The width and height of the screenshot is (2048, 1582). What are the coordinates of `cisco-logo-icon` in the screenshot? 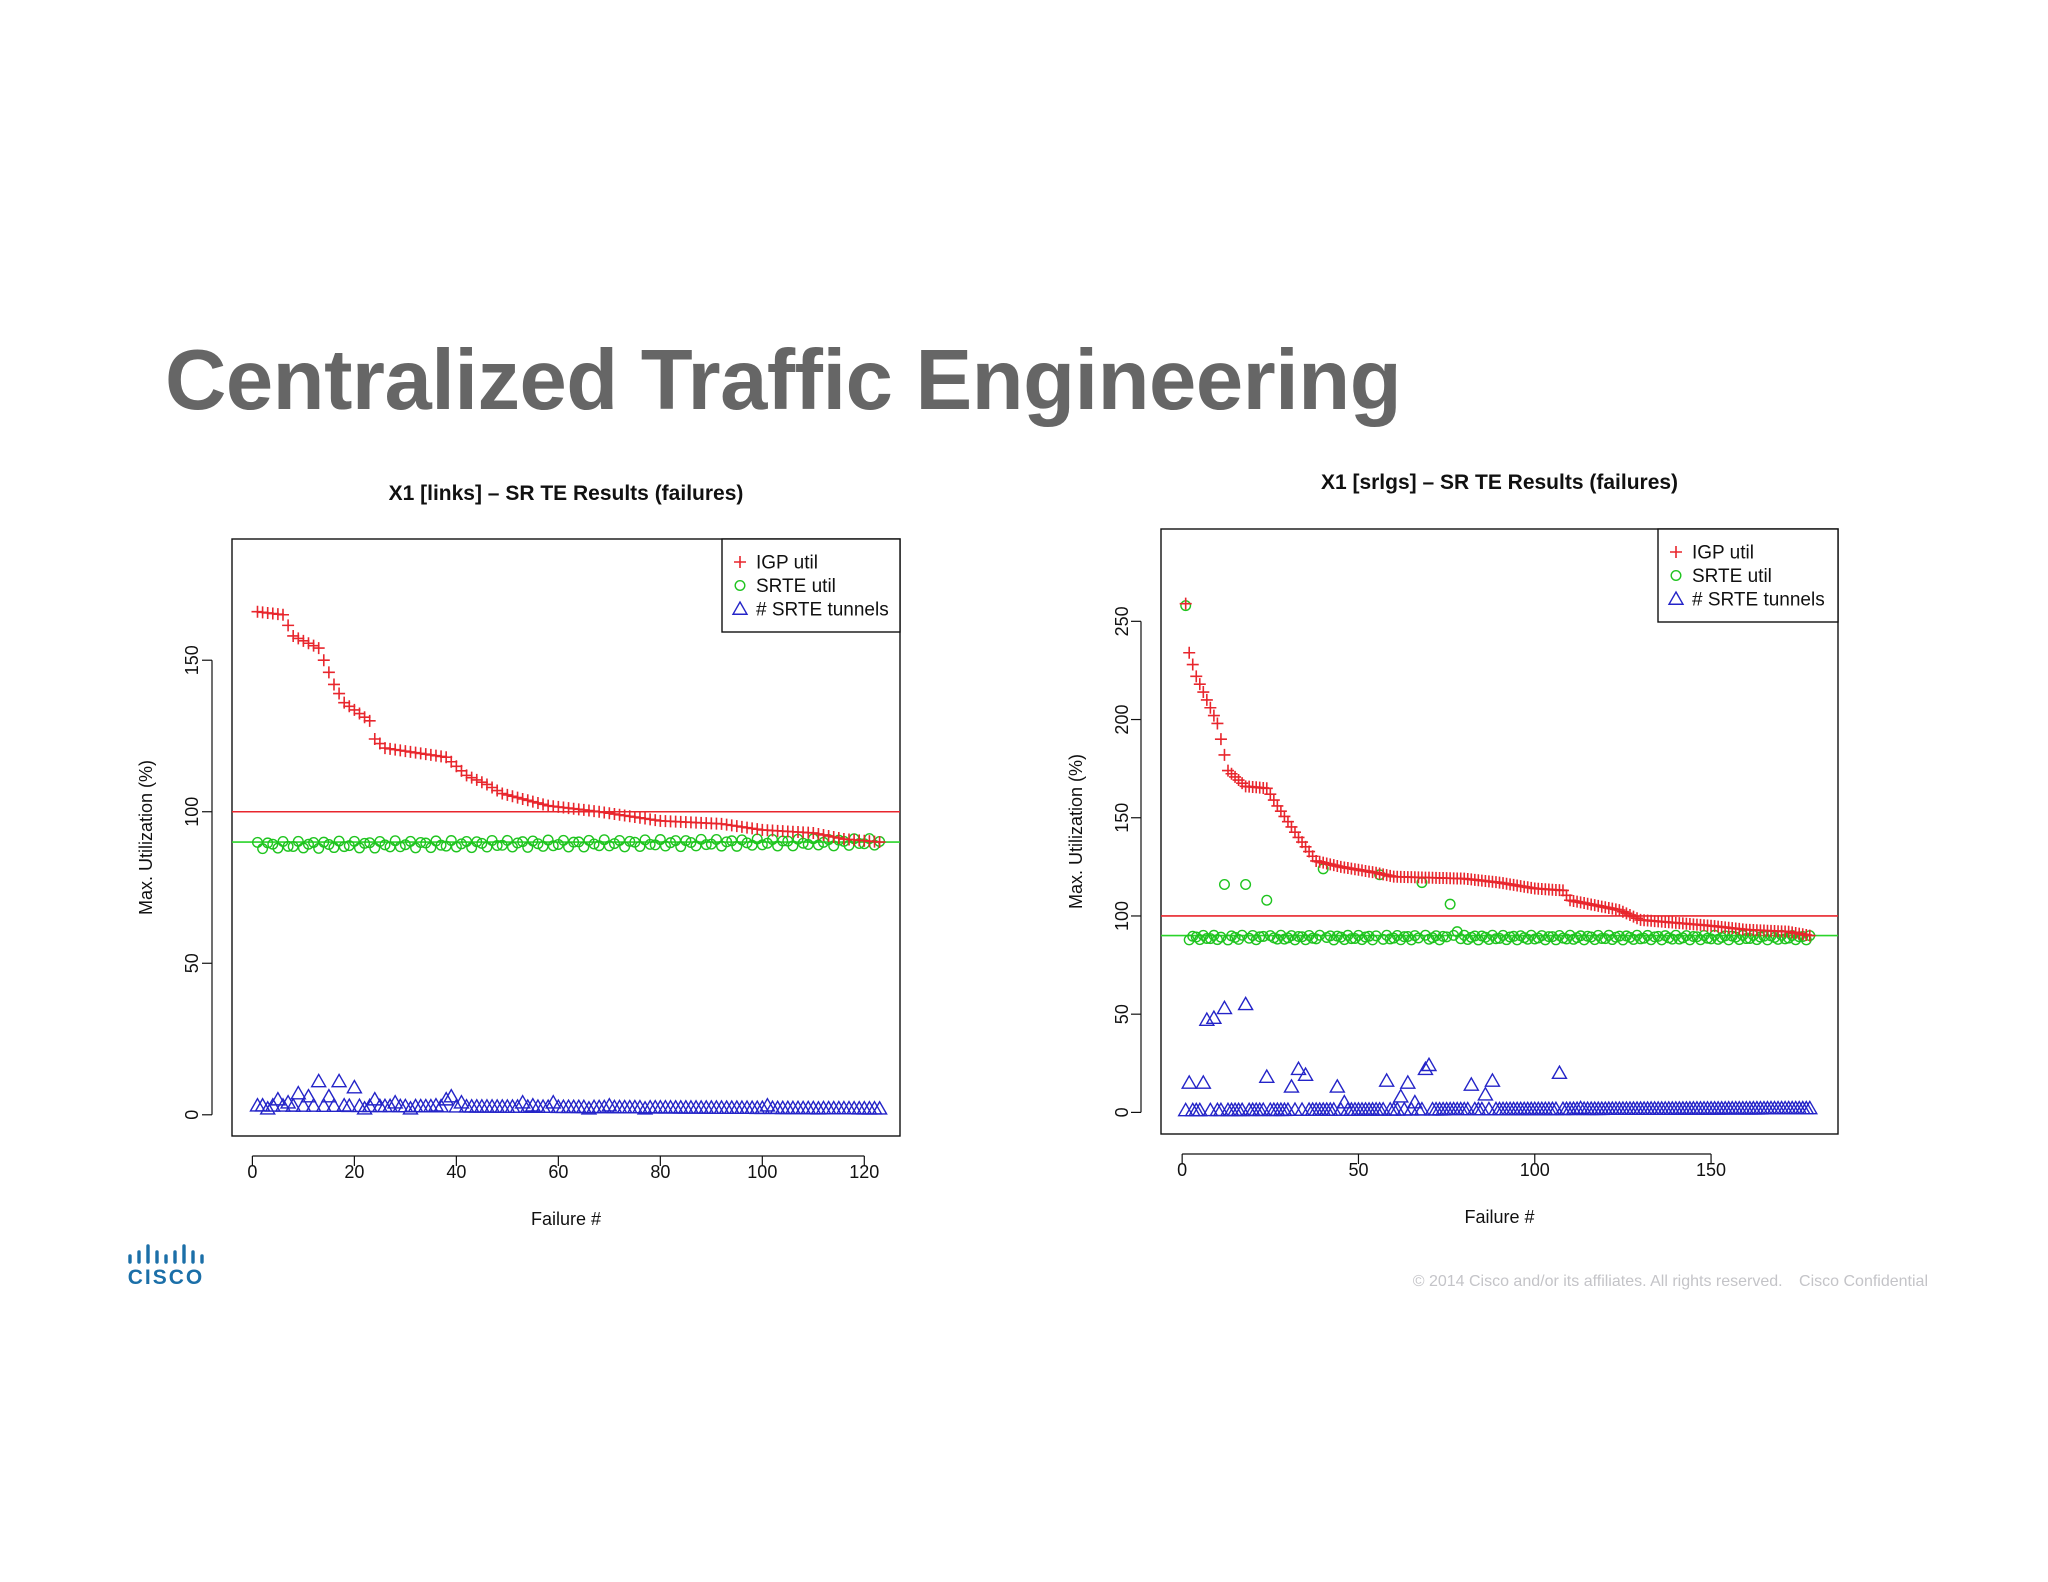 It's located at (166, 1254).